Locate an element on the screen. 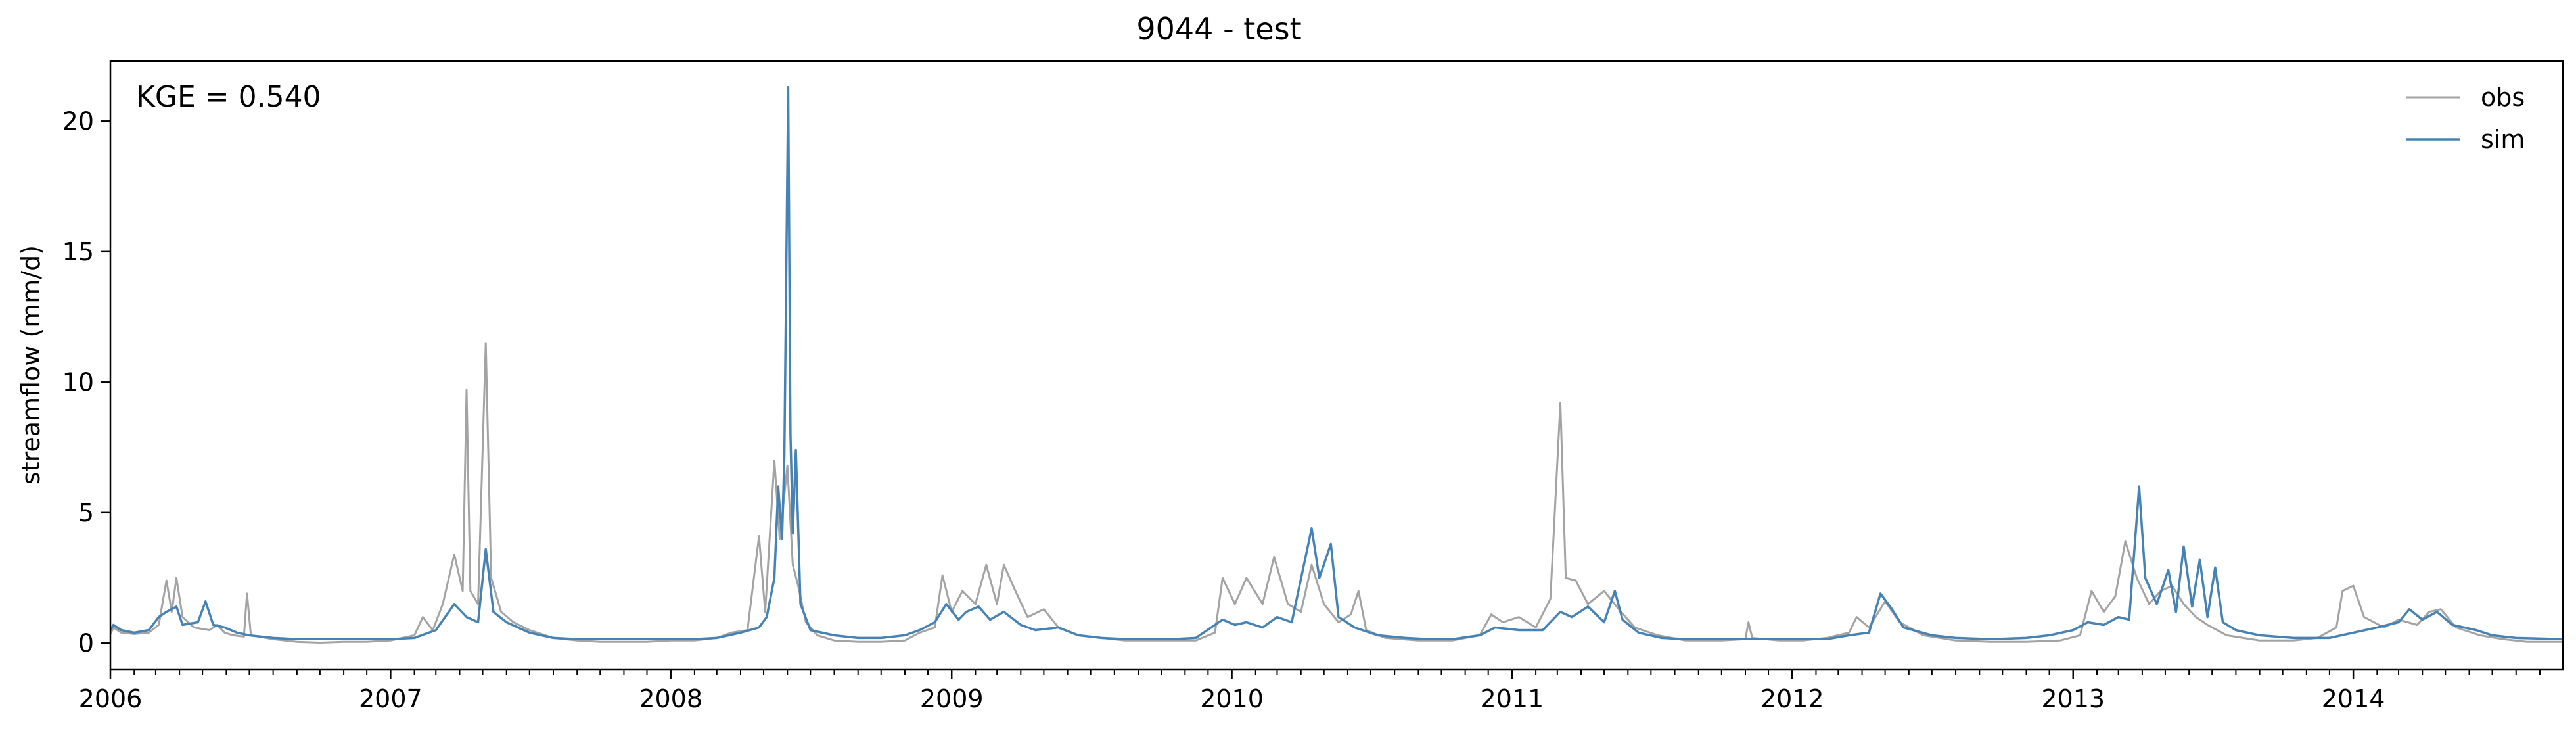  legend-label-obs: obs is located at coordinates (2503, 97).